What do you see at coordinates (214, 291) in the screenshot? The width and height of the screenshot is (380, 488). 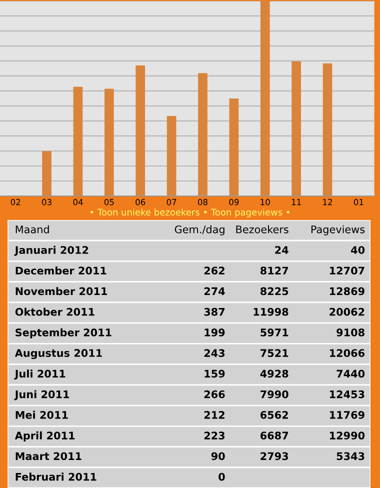 I see `data-label: 274` at bounding box center [214, 291].